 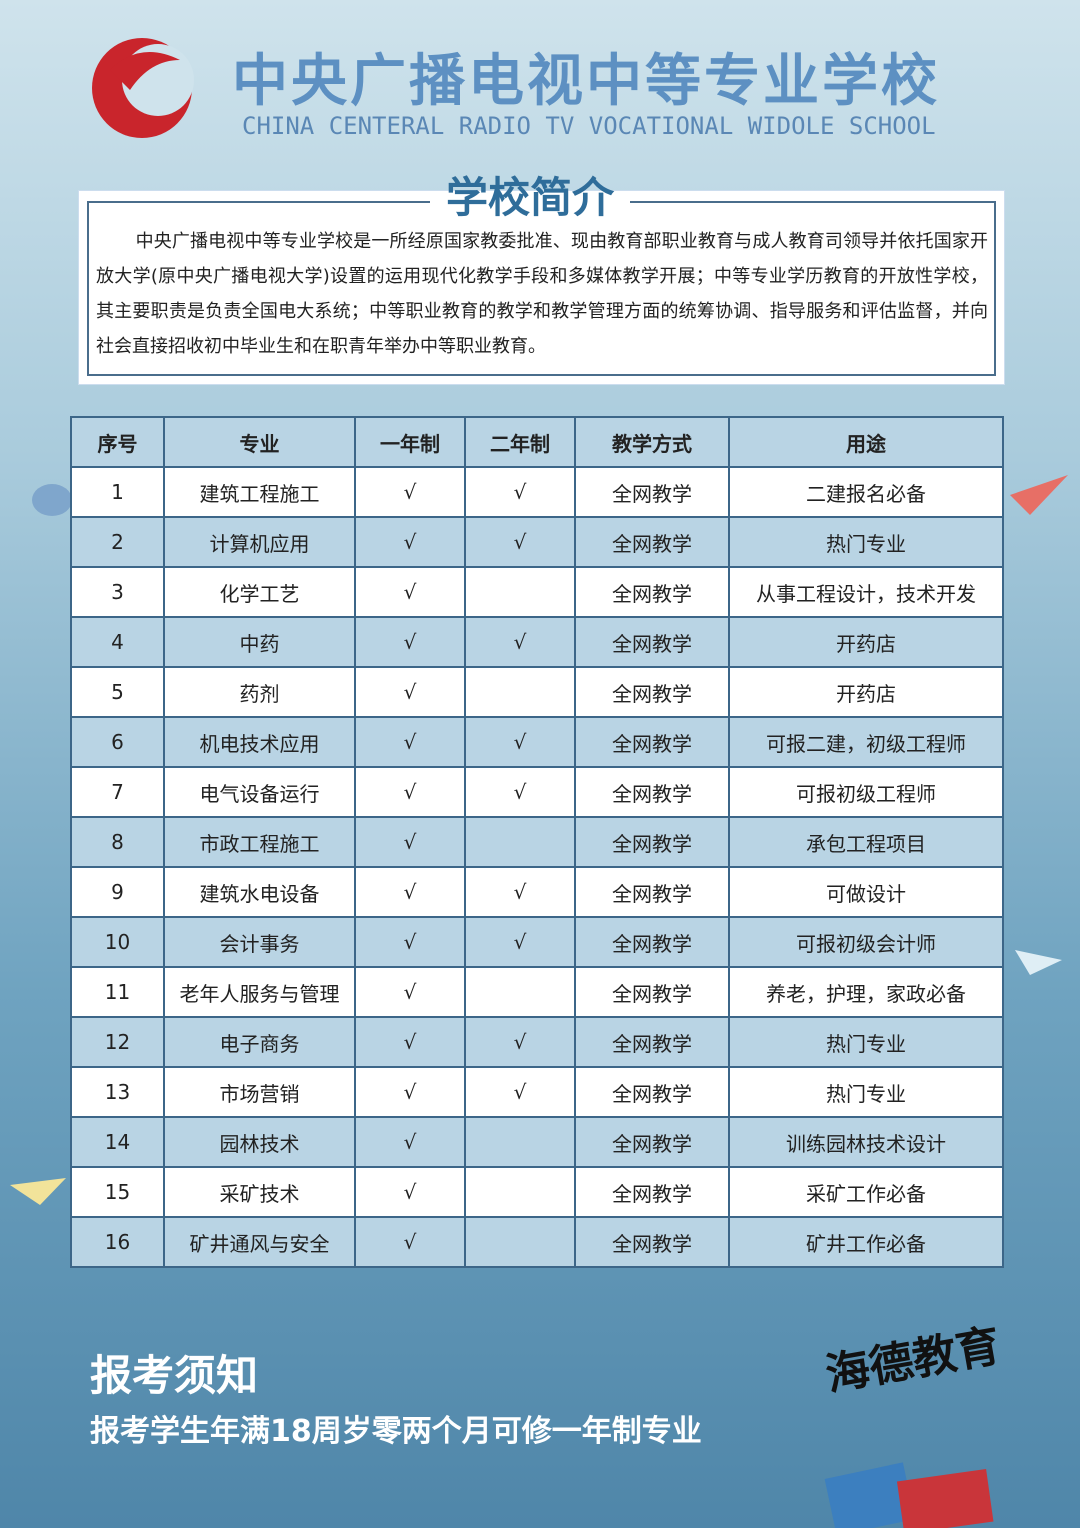 I want to click on table-cell: 可报初级会计师, so click(x=866, y=942).